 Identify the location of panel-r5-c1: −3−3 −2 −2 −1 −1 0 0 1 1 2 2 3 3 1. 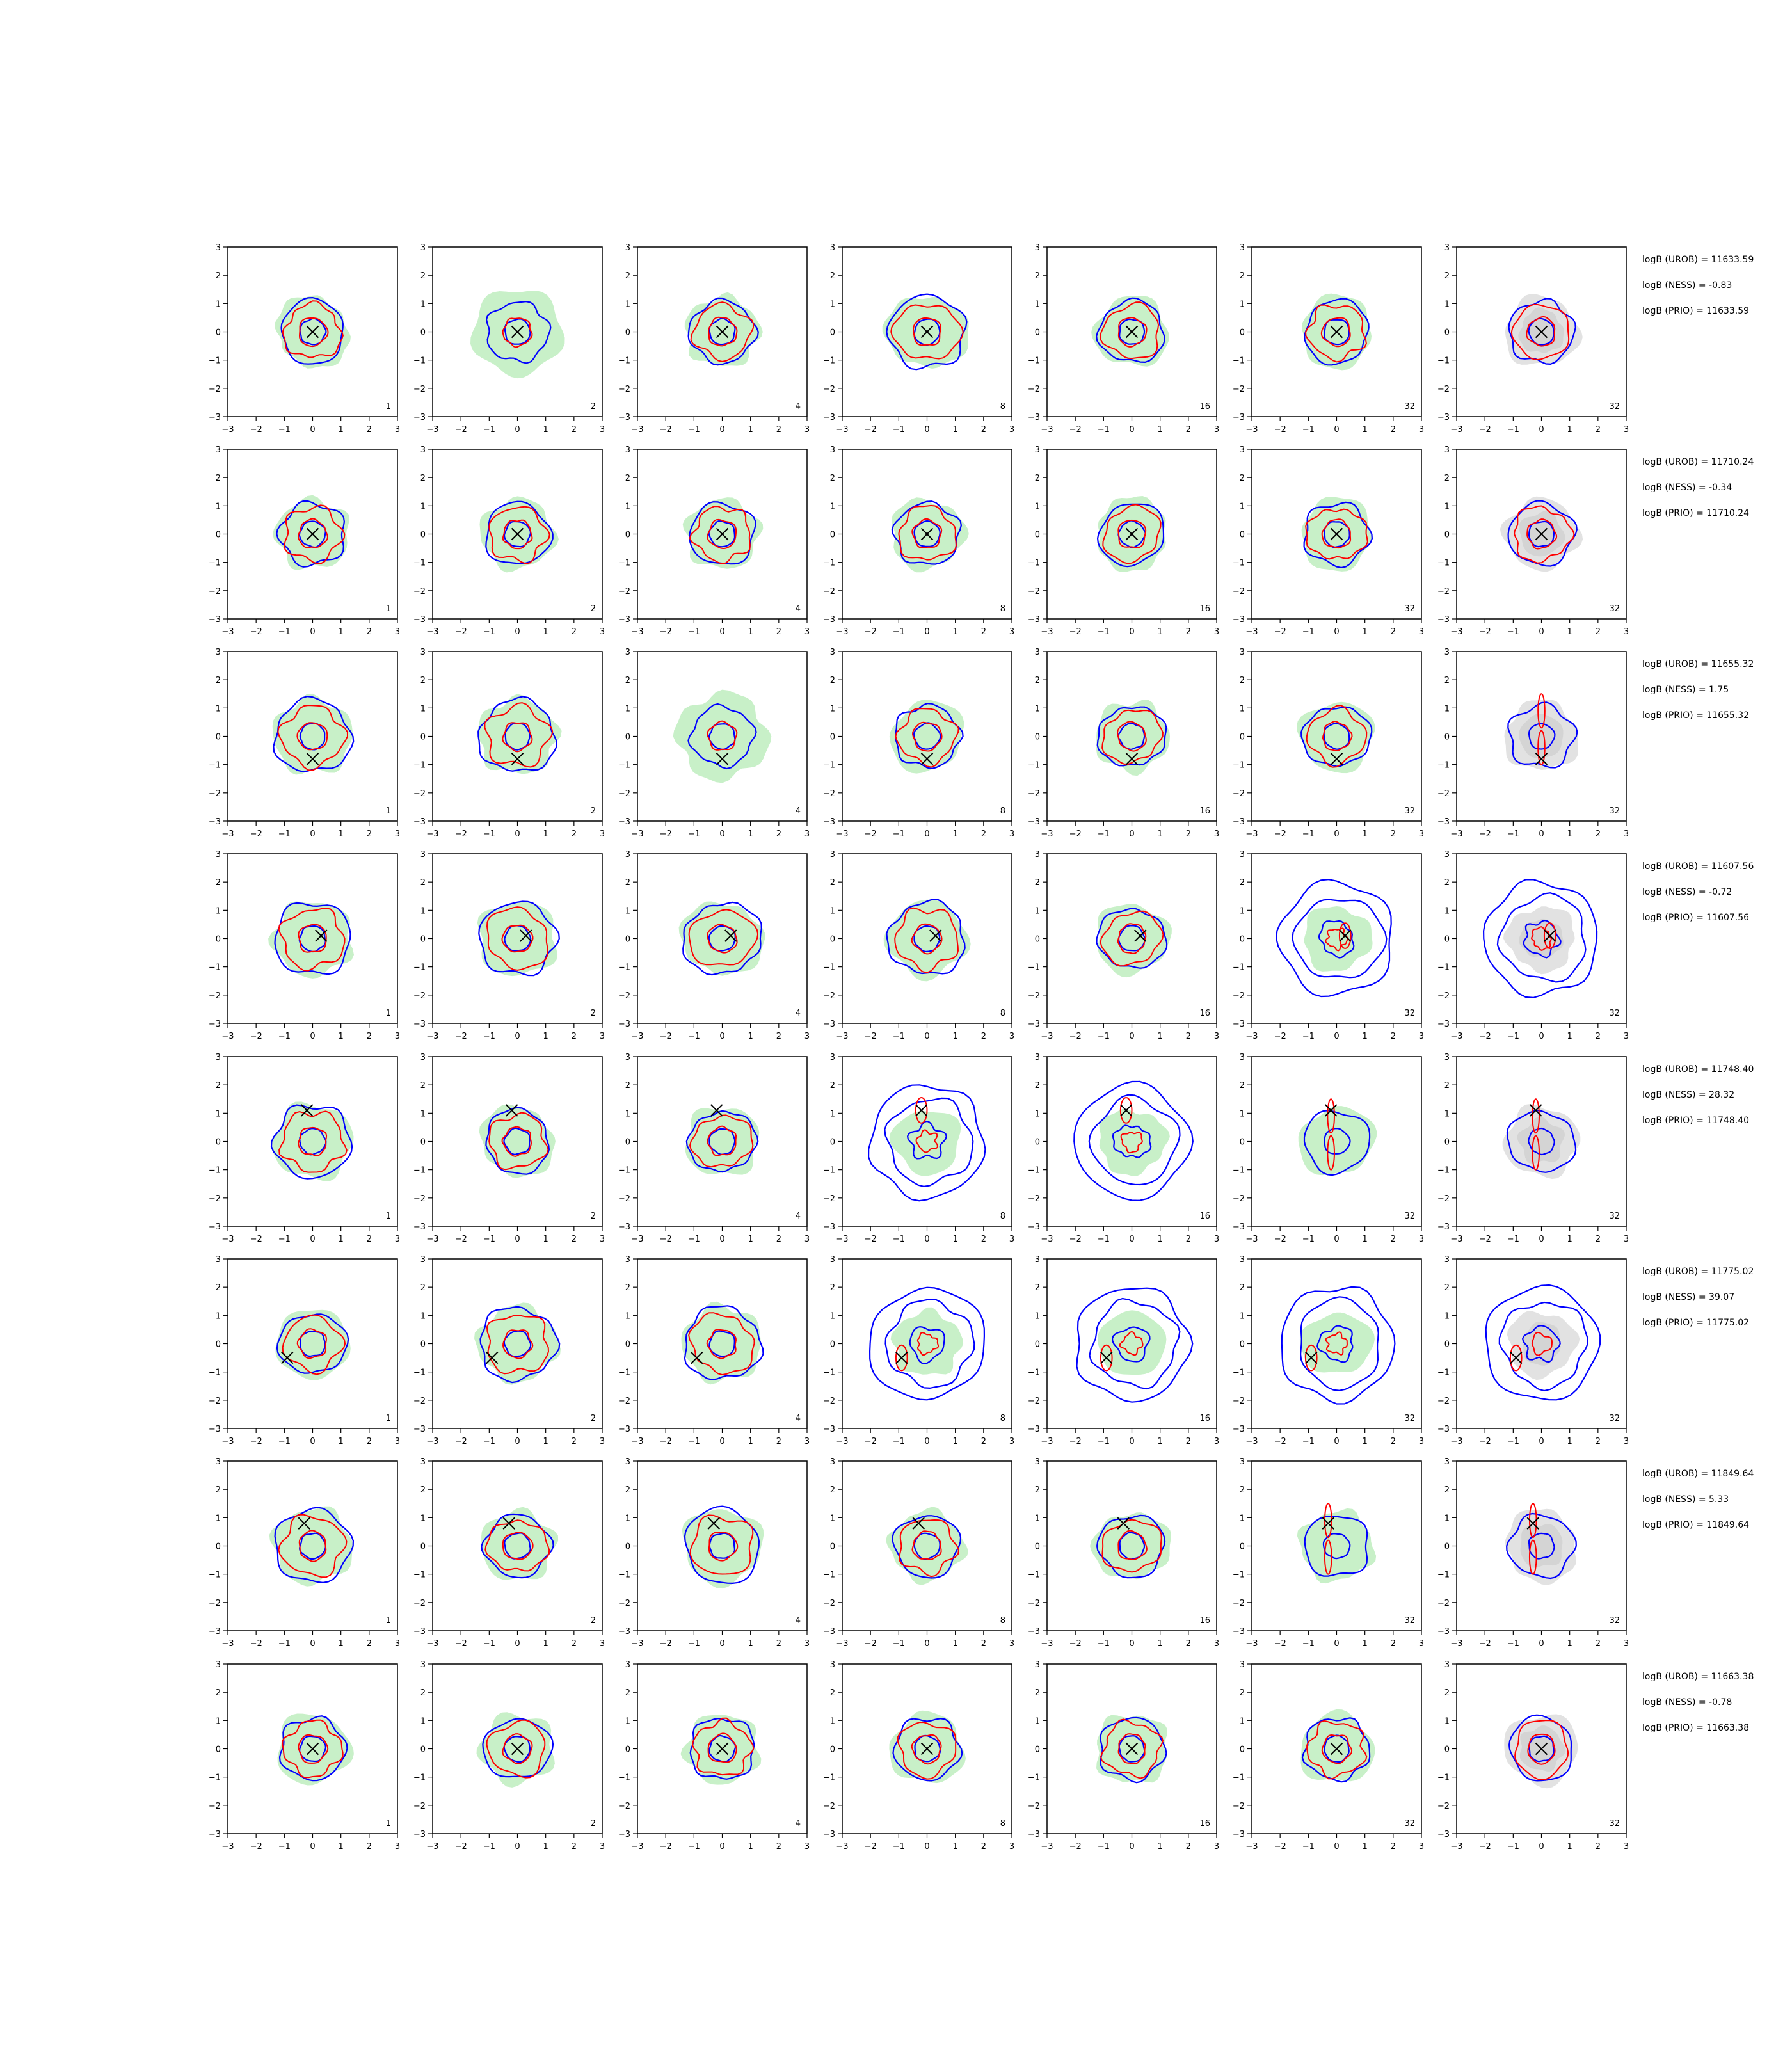
(304, 1148).